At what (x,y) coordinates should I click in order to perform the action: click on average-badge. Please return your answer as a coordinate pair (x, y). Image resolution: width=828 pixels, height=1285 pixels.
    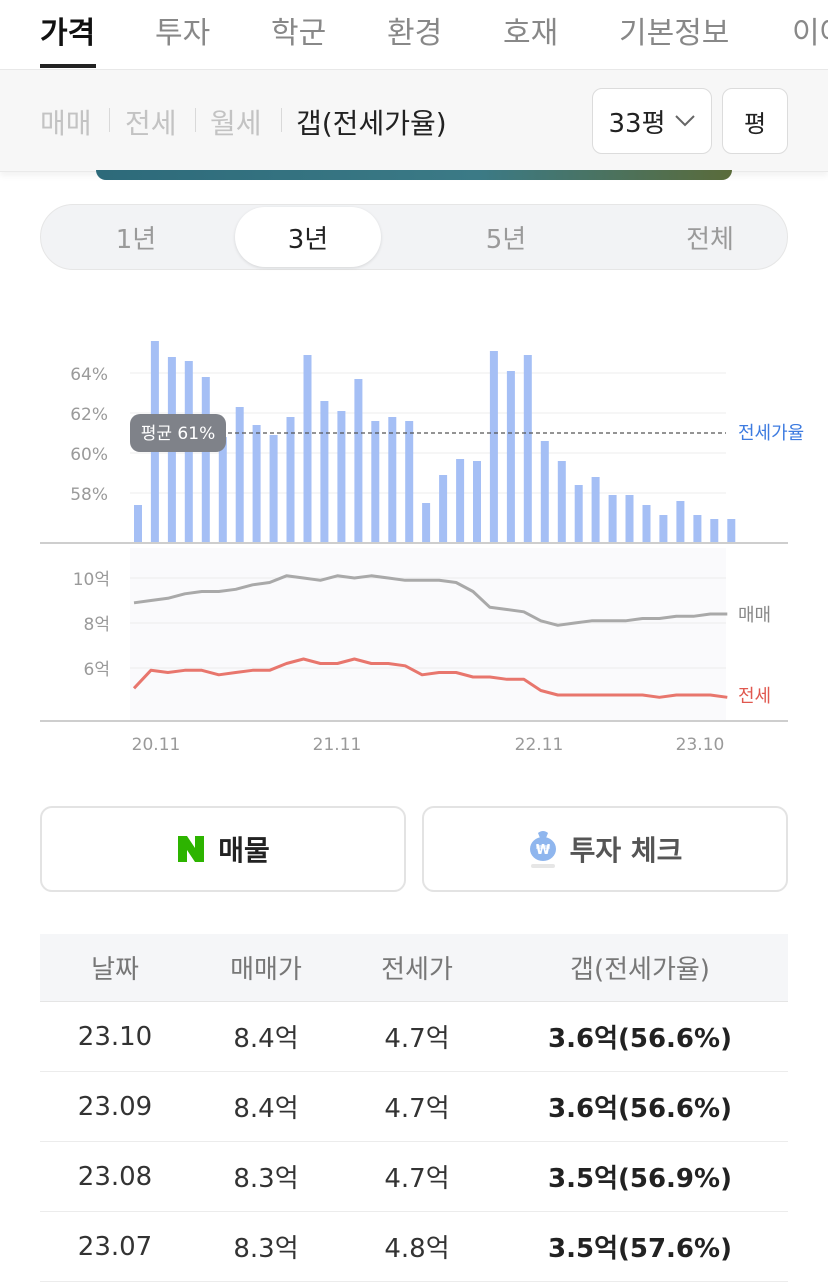
    Looking at the image, I should click on (178, 433).